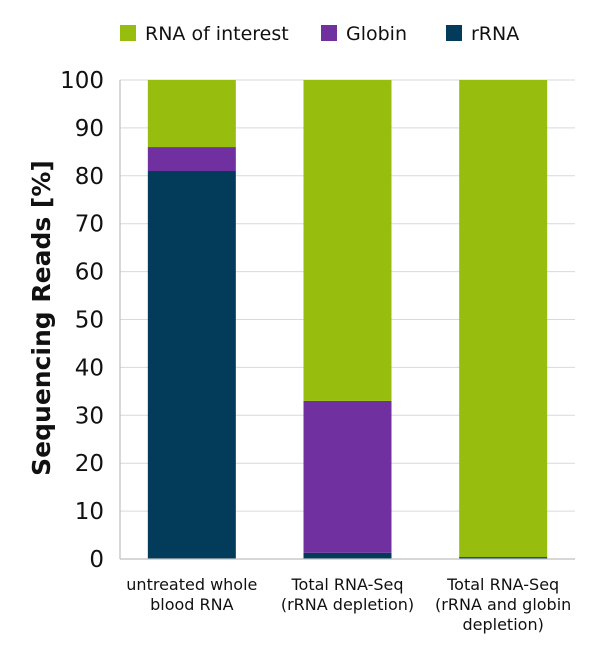 This screenshot has width=600, height=664. I want to click on y-tick-label: 60, so click(89, 273).